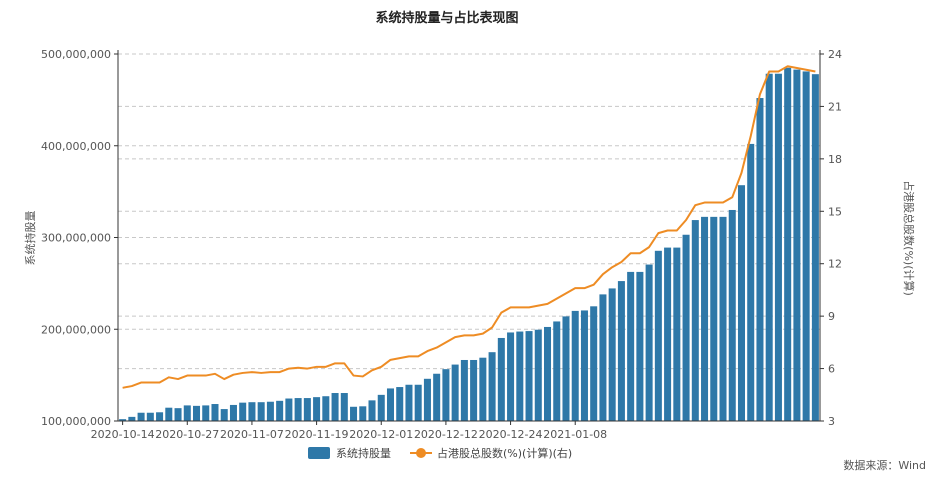  Describe the element at coordinates (446, 434) in the screenshot. I see `x-tick-label: 2020-12-12` at that location.